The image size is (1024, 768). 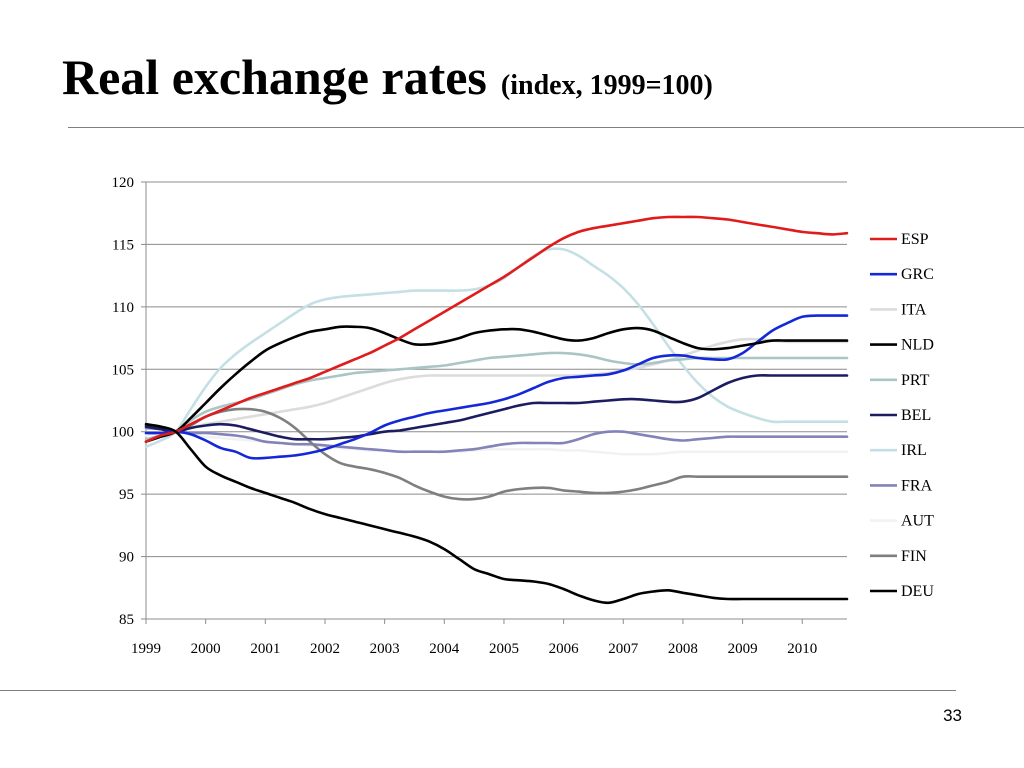 I want to click on x-tick-label-2003: 2003, so click(x=385, y=649).